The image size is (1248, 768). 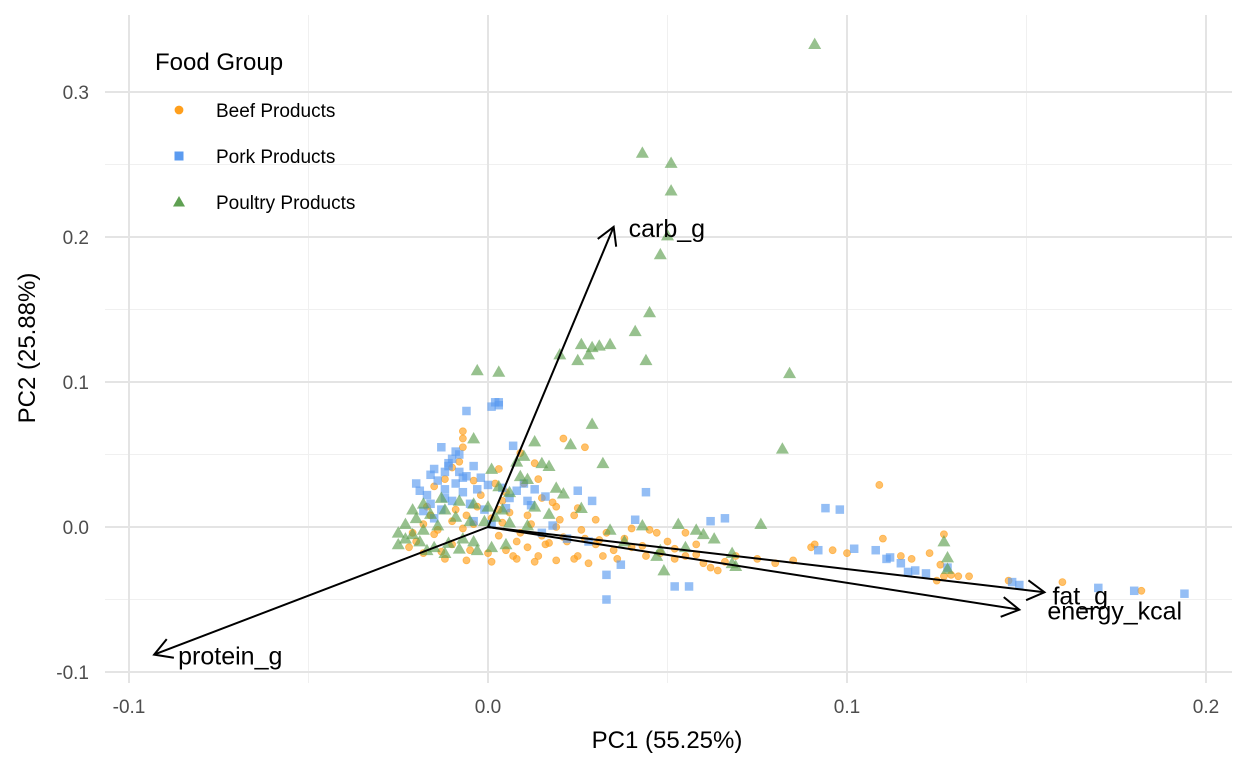 What do you see at coordinates (551, 377) in the screenshot?
I see `loading-arrow-carb-g` at bounding box center [551, 377].